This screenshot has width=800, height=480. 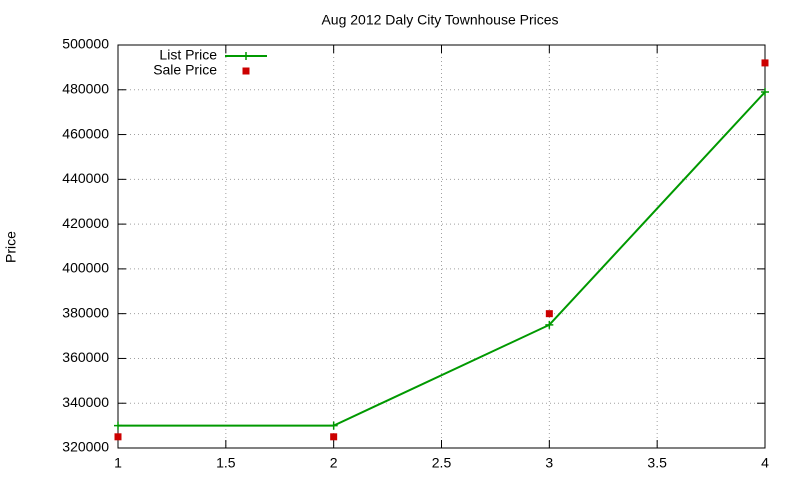 What do you see at coordinates (11, 247) in the screenshot?
I see `y-axis-label: Price` at bounding box center [11, 247].